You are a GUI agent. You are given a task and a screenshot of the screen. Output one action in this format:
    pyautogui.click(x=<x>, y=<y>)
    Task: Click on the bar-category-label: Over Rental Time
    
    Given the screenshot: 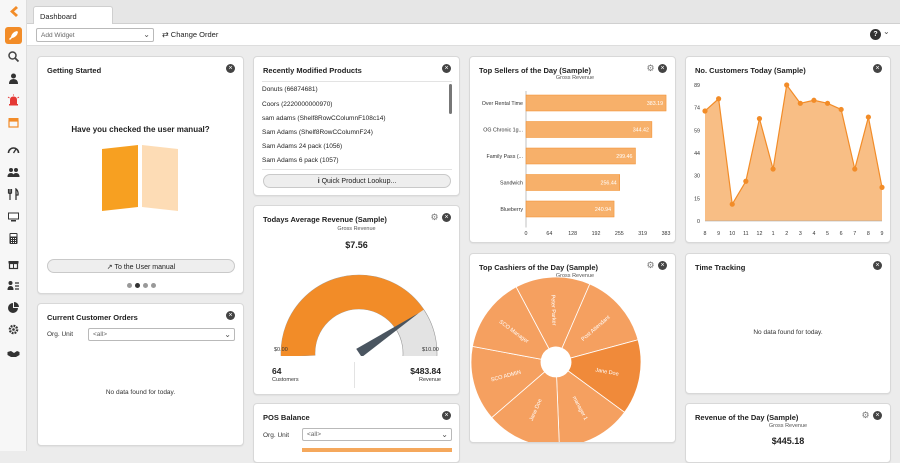 What is the action you would take?
    pyautogui.click(x=502, y=104)
    